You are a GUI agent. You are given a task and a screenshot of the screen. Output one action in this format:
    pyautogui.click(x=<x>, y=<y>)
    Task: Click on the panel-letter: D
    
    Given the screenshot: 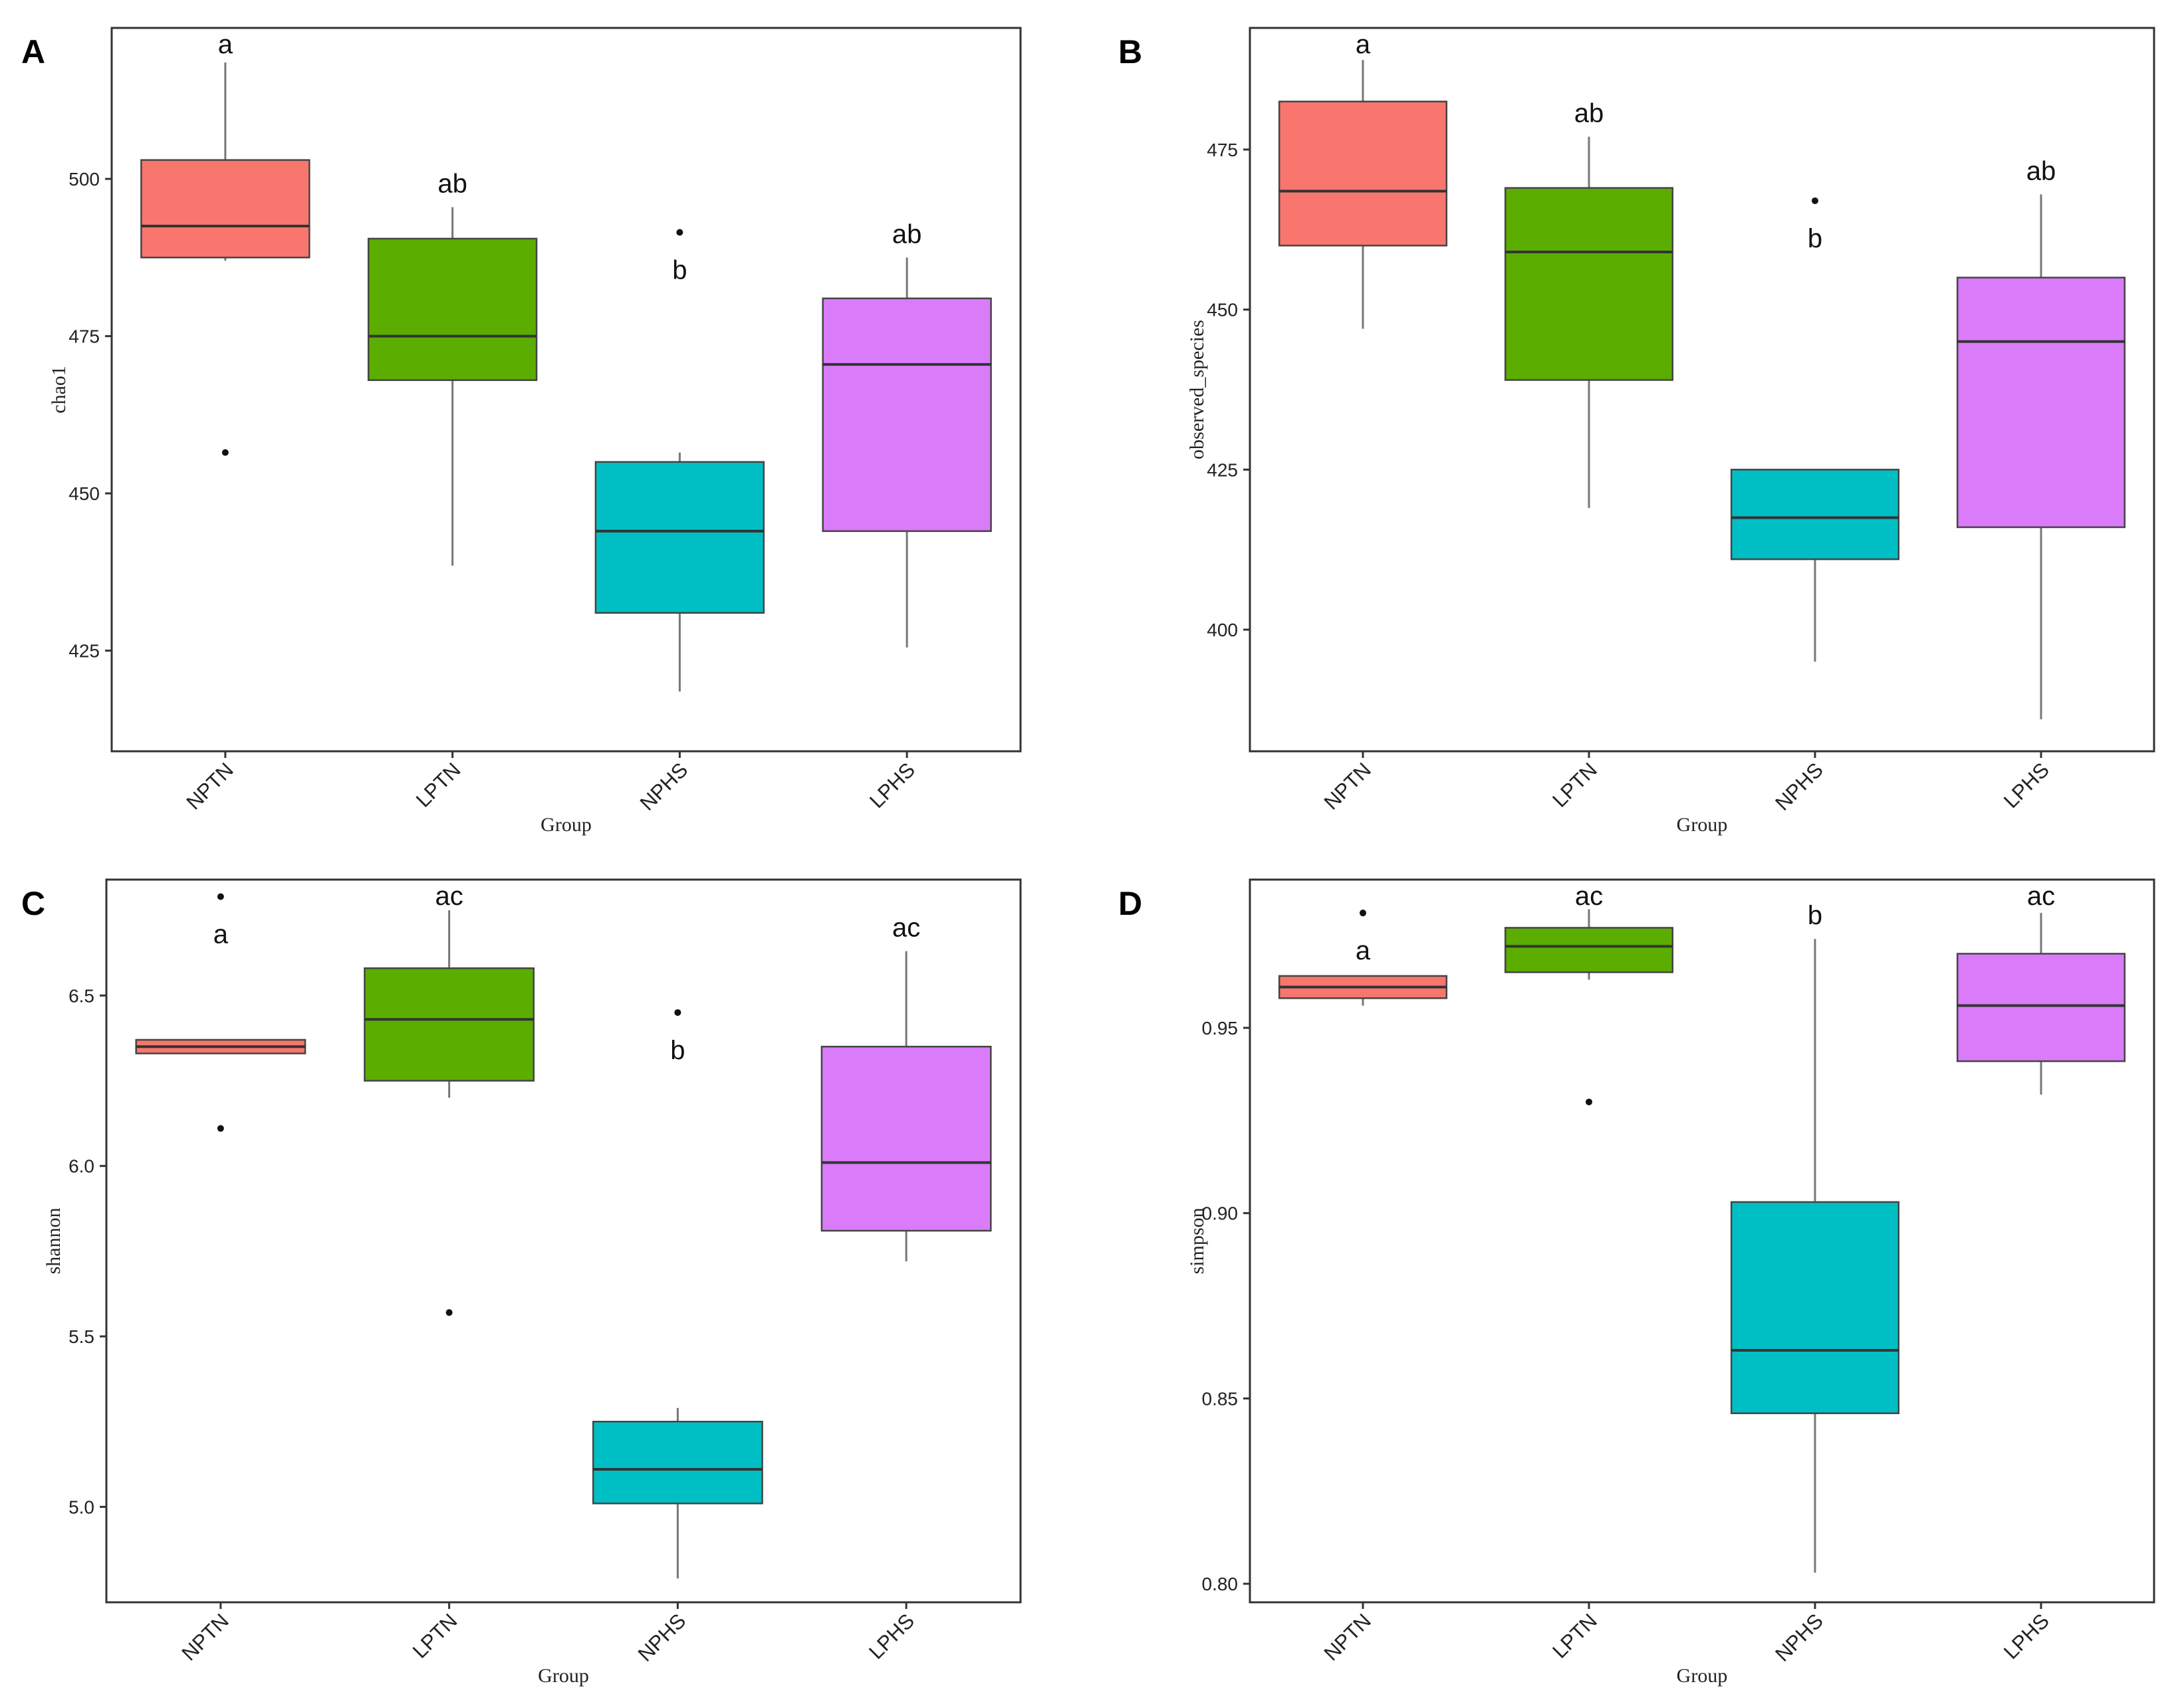 What is the action you would take?
    pyautogui.click(x=1130, y=903)
    